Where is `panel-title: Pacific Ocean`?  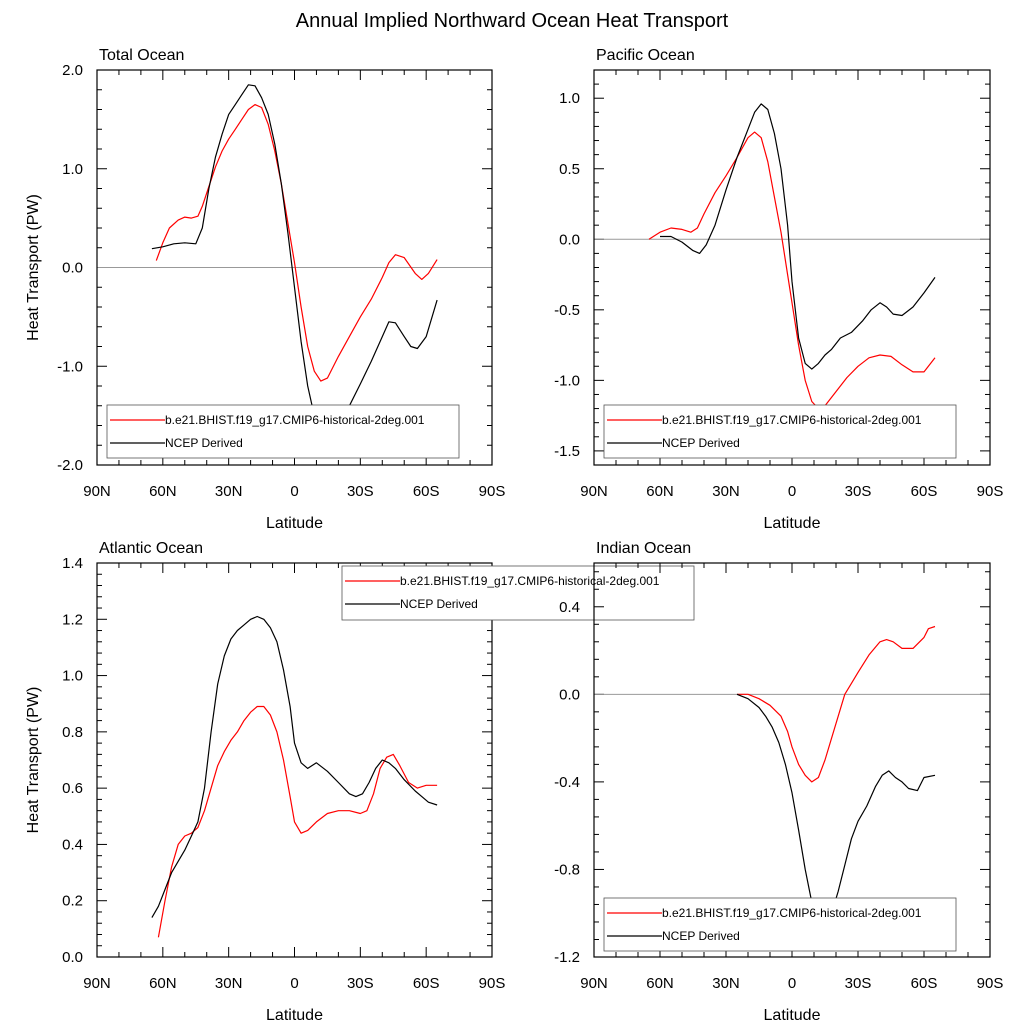
panel-title: Pacific Ocean is located at coordinates (645, 55).